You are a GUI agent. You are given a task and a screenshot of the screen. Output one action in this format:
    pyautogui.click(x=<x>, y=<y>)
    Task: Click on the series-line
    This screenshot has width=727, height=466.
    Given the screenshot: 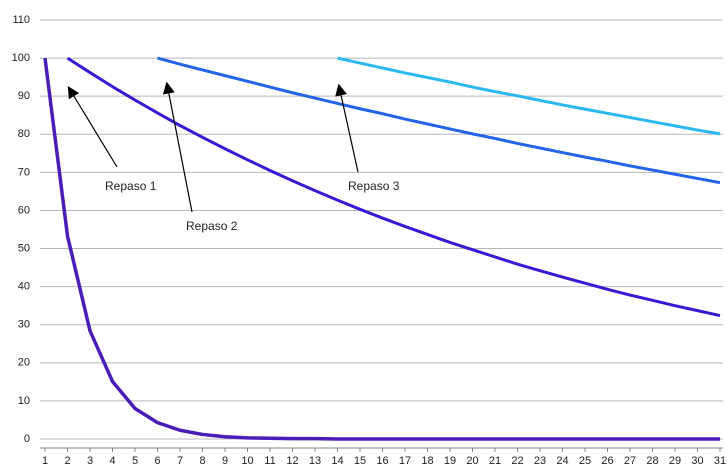 What is the action you would take?
    pyautogui.click(x=529, y=96)
    